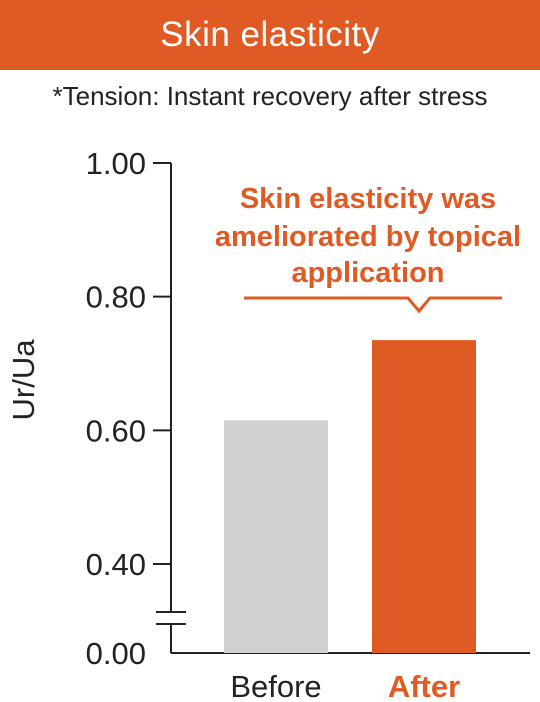  Describe the element at coordinates (116, 430) in the screenshot. I see `y-tick-label: 0.60` at that location.